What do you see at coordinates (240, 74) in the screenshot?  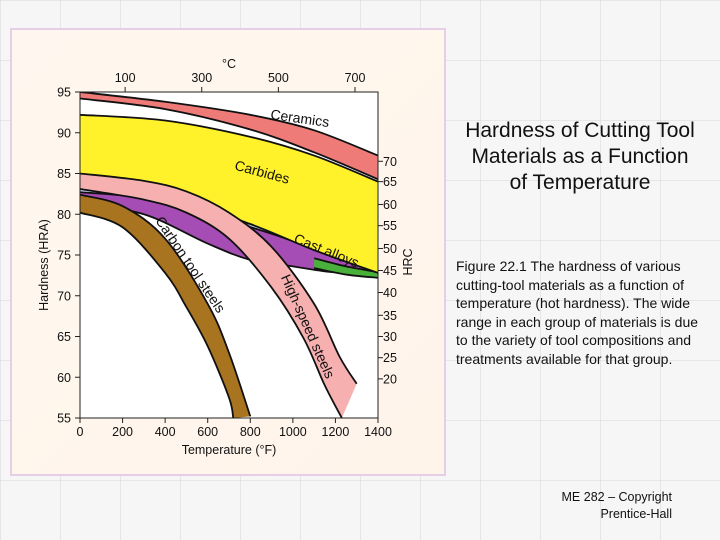 I see `top-axis: 100 300 500 700 °C` at bounding box center [240, 74].